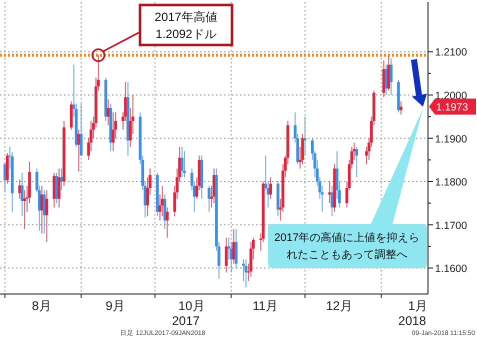 The width and height of the screenshot is (477, 337). What do you see at coordinates (116, 306) in the screenshot?
I see `x-tick-label: 9月` at bounding box center [116, 306].